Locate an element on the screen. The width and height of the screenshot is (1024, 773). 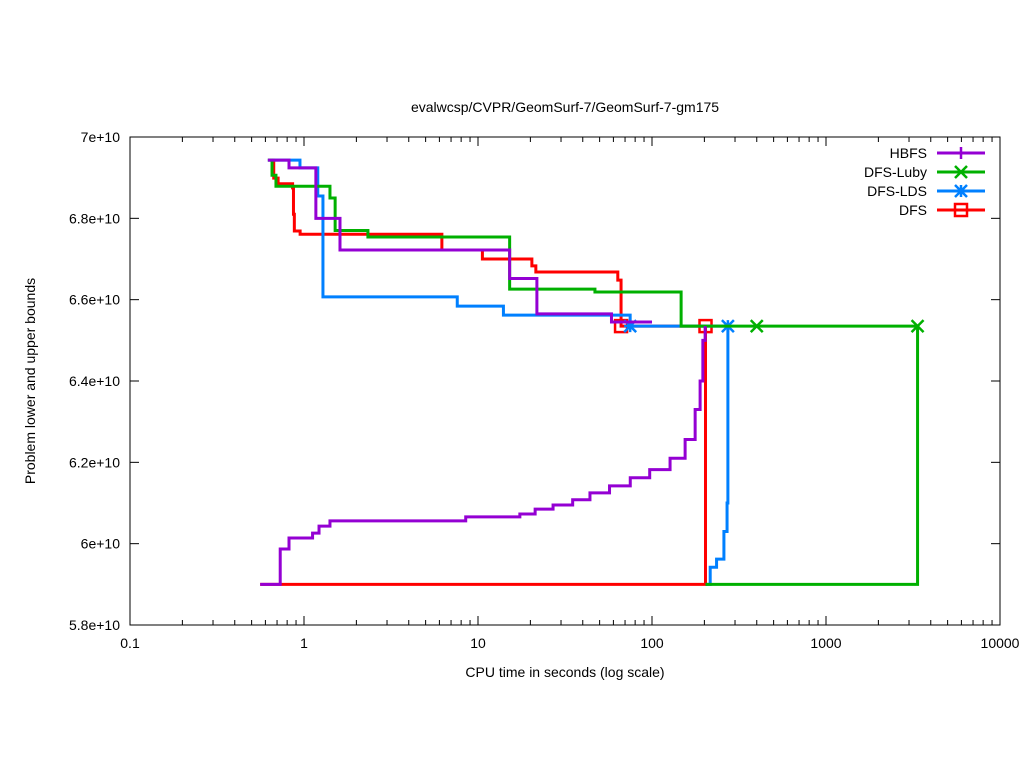
x-tick-label: 1 is located at coordinates (304, 643).